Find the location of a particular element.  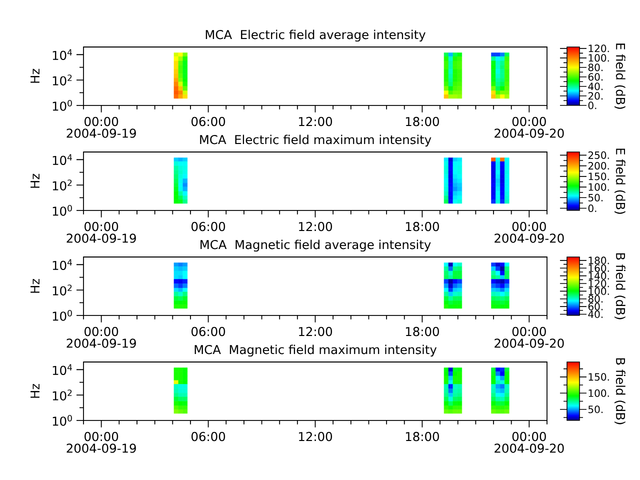

color-bar-label: 20. is located at coordinates (595, 96).